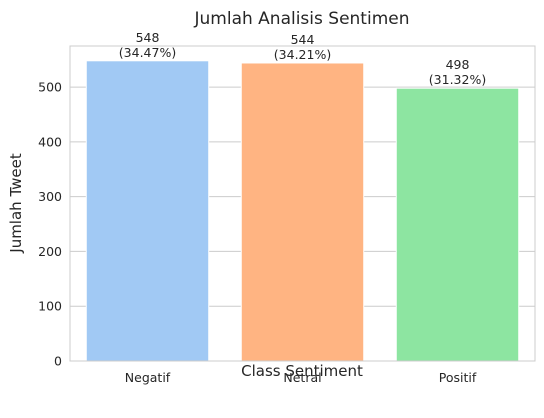 This screenshot has height=418, width=544. Describe the element at coordinates (50, 87) in the screenshot. I see `y-tick-label: 500` at that location.